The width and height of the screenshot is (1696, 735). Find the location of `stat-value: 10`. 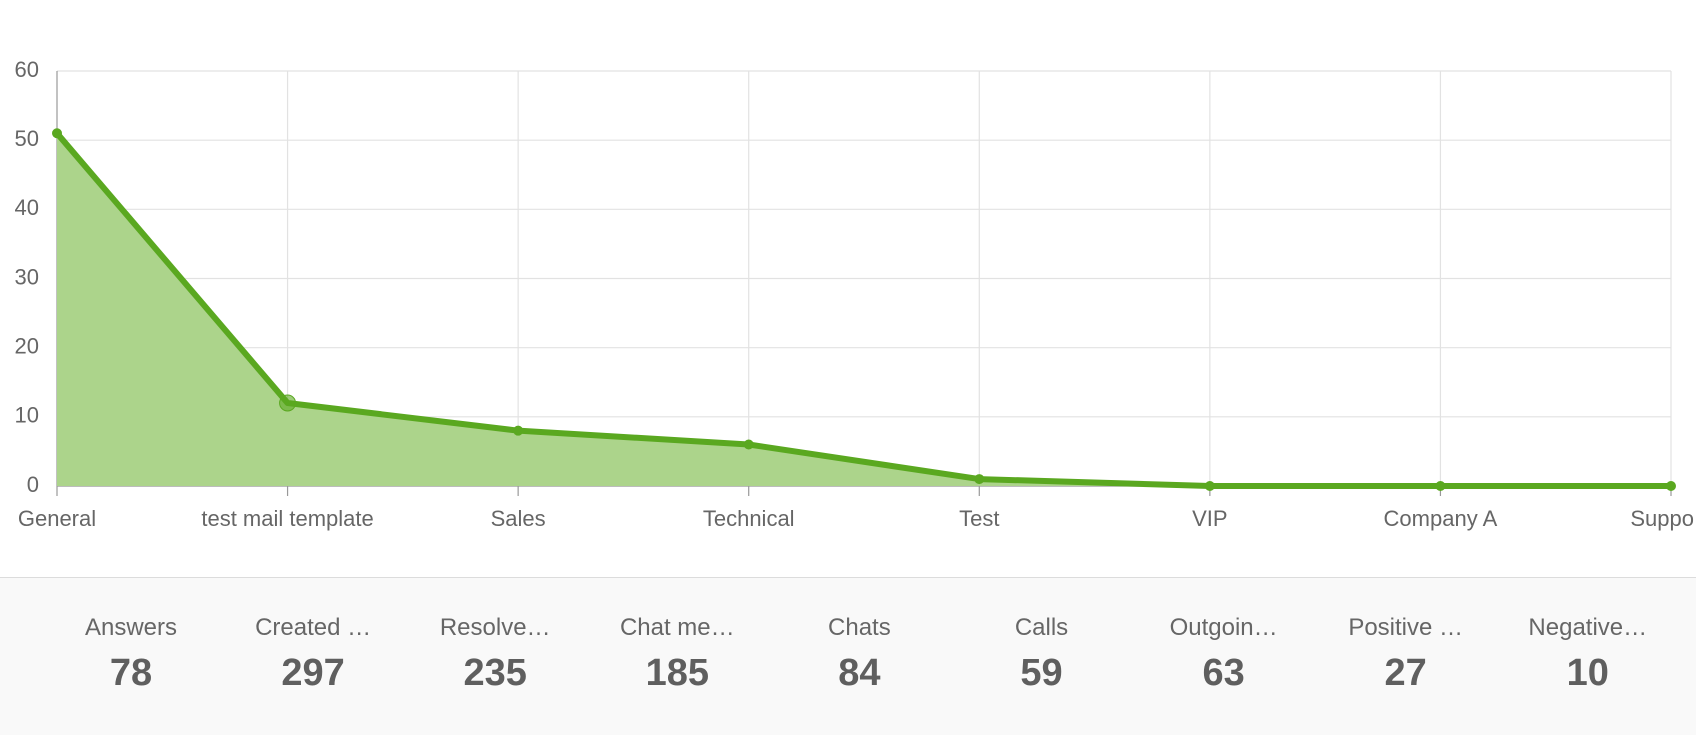

stat-value: 10 is located at coordinates (1587, 673).